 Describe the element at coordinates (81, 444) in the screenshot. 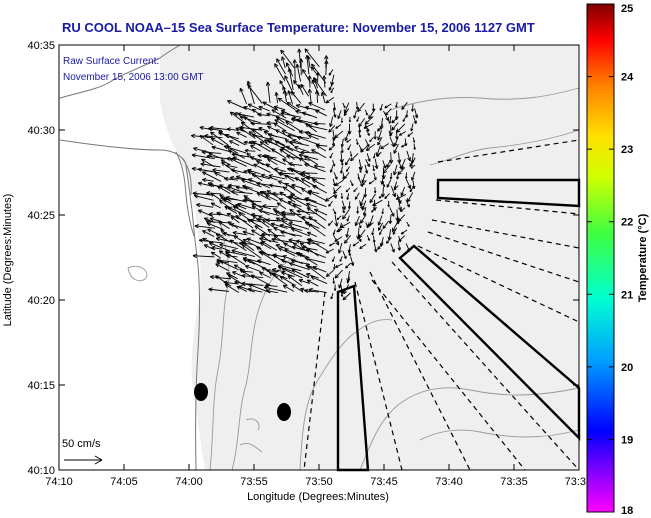

I see `scale-label: 50 cm/s` at that location.